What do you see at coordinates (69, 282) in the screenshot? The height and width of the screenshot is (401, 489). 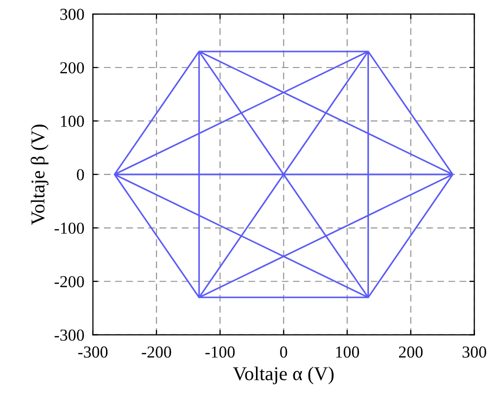 I see `y-tick-label: -200` at bounding box center [69, 282].